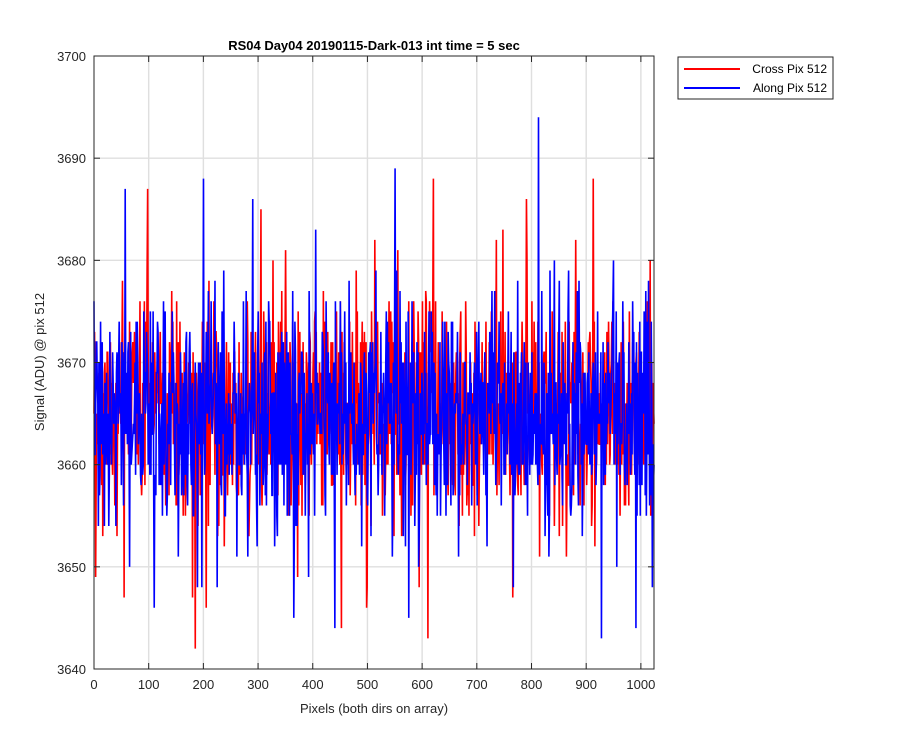  Describe the element at coordinates (71, 669) in the screenshot. I see `y-tick-label: 3640` at that location.